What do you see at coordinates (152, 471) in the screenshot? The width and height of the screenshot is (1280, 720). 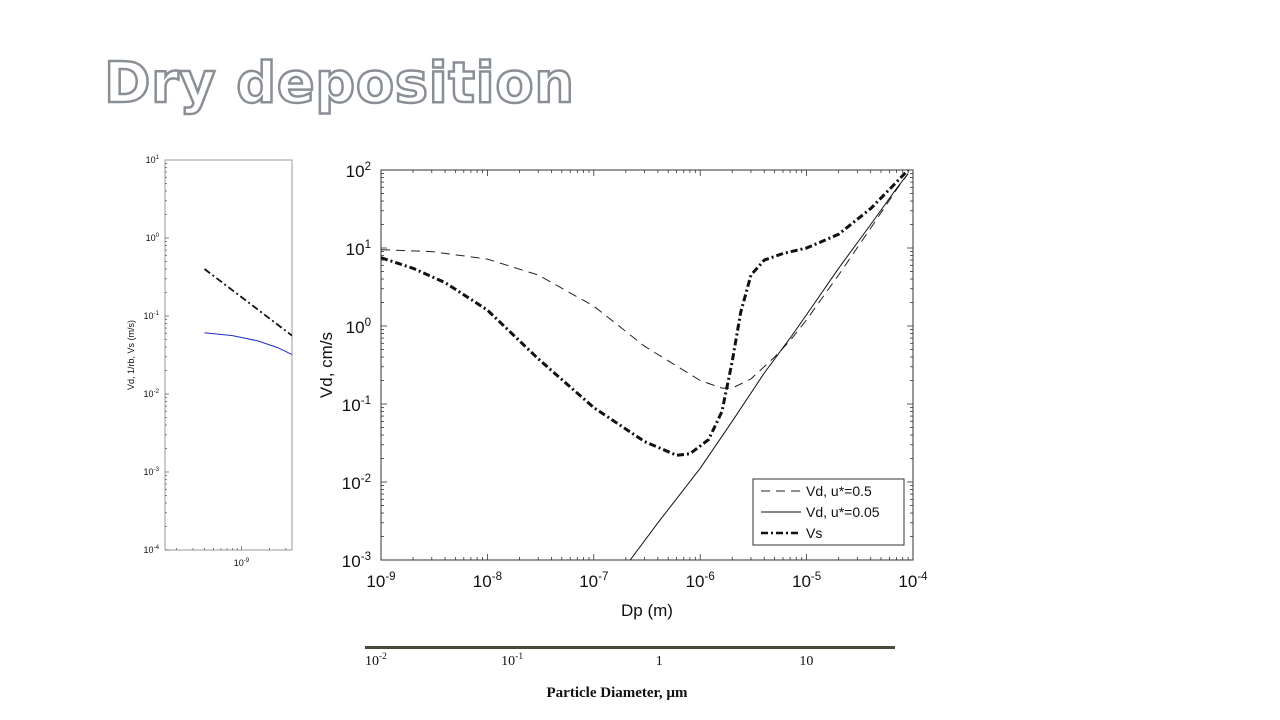 I see `left-y-tick-label: 10⁻³` at bounding box center [152, 471].